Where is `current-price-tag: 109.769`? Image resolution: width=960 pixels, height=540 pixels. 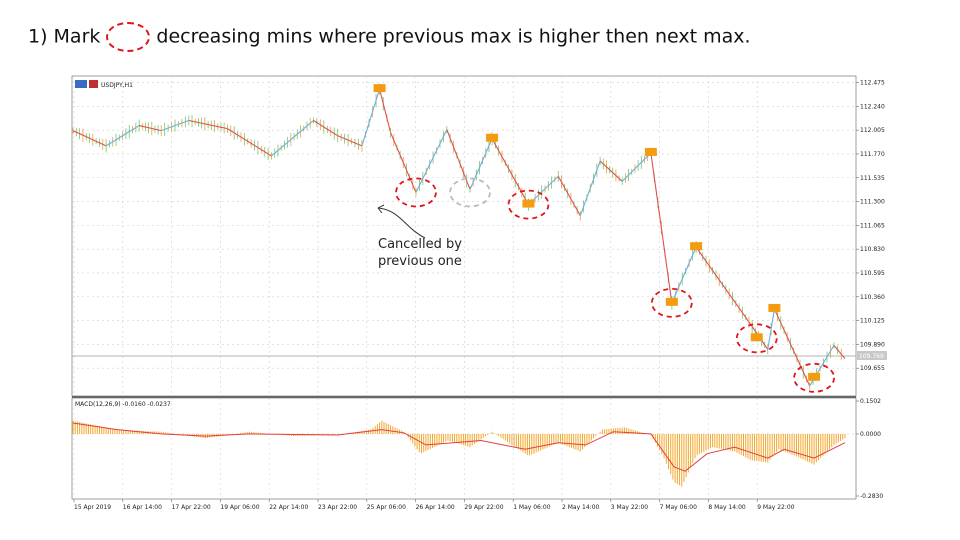
current-price-tag: 109.769 is located at coordinates (872, 355).